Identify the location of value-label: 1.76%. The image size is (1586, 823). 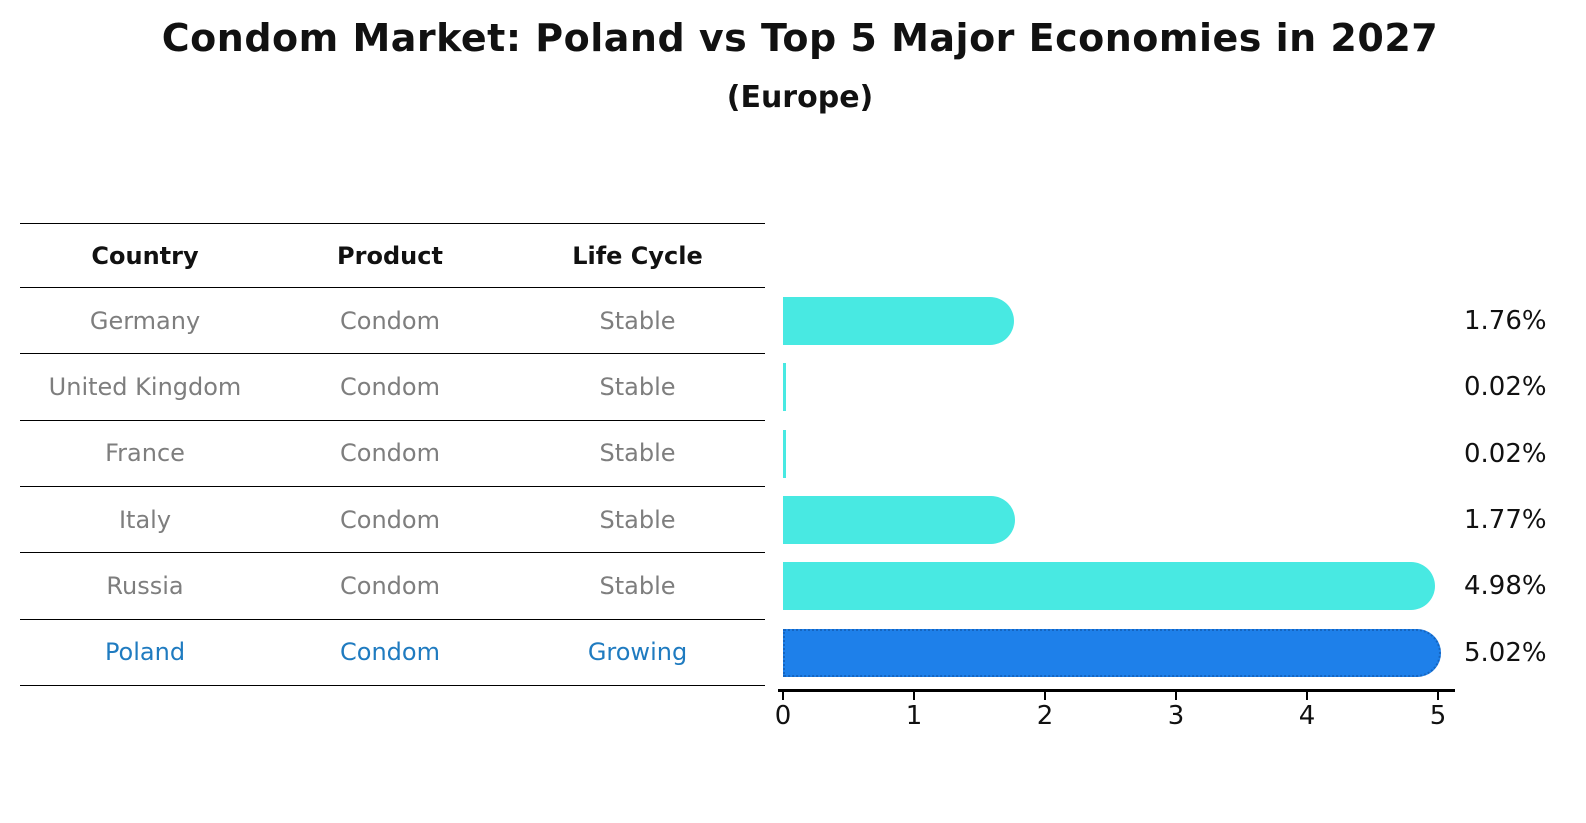
(1505, 321).